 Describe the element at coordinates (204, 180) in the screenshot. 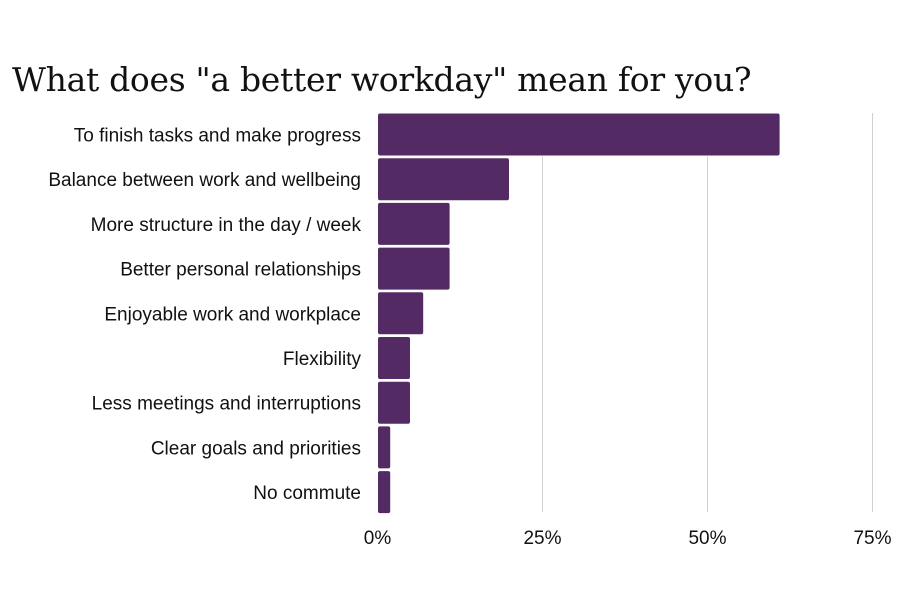

I see `category-label: Balance between work and wellbeing` at that location.